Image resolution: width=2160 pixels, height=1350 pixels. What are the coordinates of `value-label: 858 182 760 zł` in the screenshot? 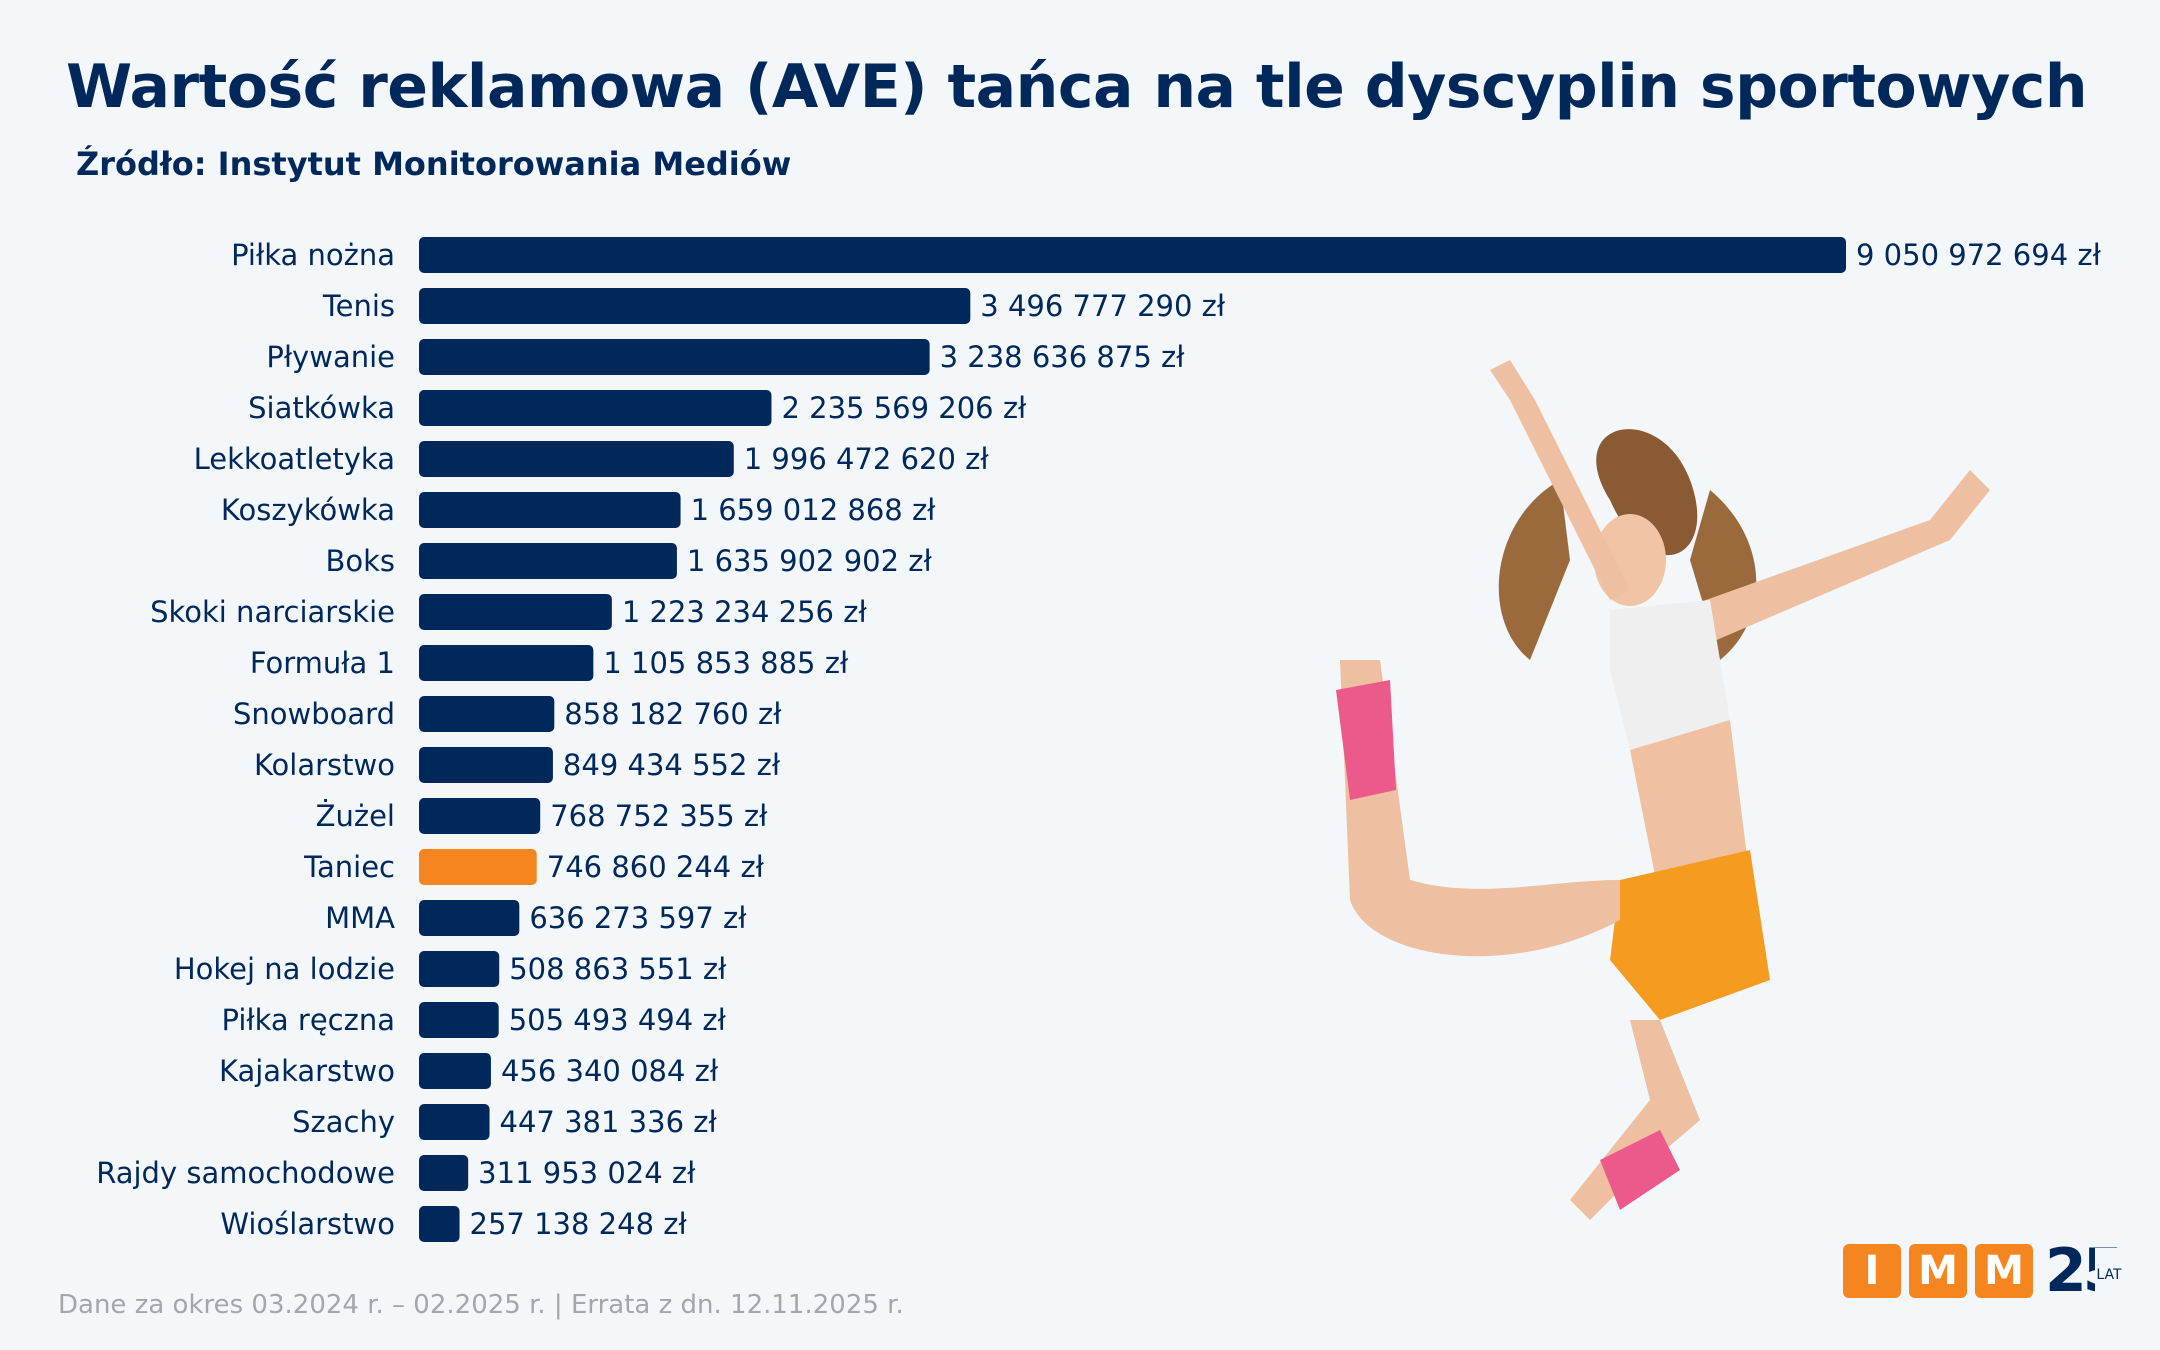 It's located at (673, 714).